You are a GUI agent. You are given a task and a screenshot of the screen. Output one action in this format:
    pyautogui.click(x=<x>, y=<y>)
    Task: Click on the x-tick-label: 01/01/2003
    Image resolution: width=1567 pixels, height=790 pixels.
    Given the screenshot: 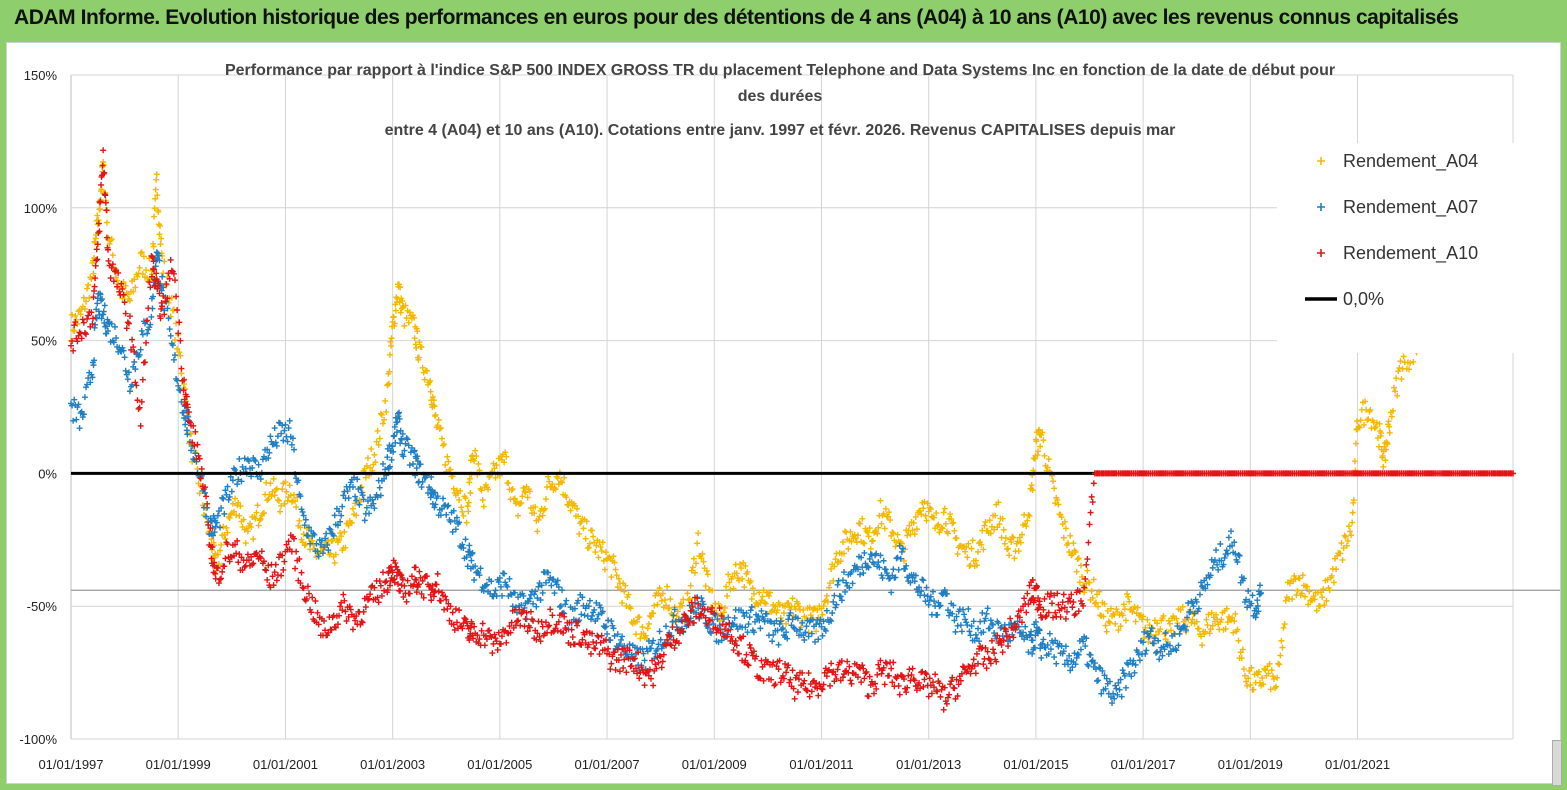 What is the action you would take?
    pyautogui.click(x=392, y=764)
    